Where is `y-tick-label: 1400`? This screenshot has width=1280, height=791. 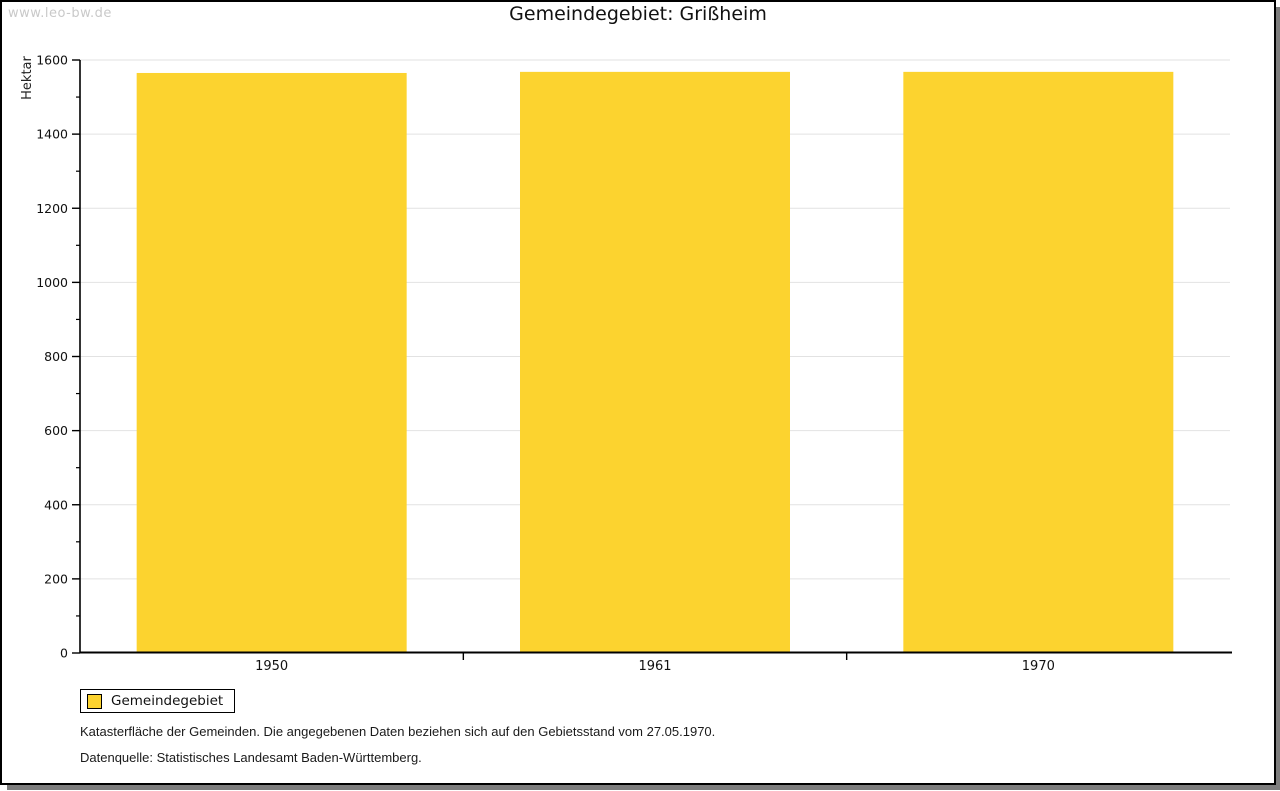 y-tick-label: 1400 is located at coordinates (52, 134).